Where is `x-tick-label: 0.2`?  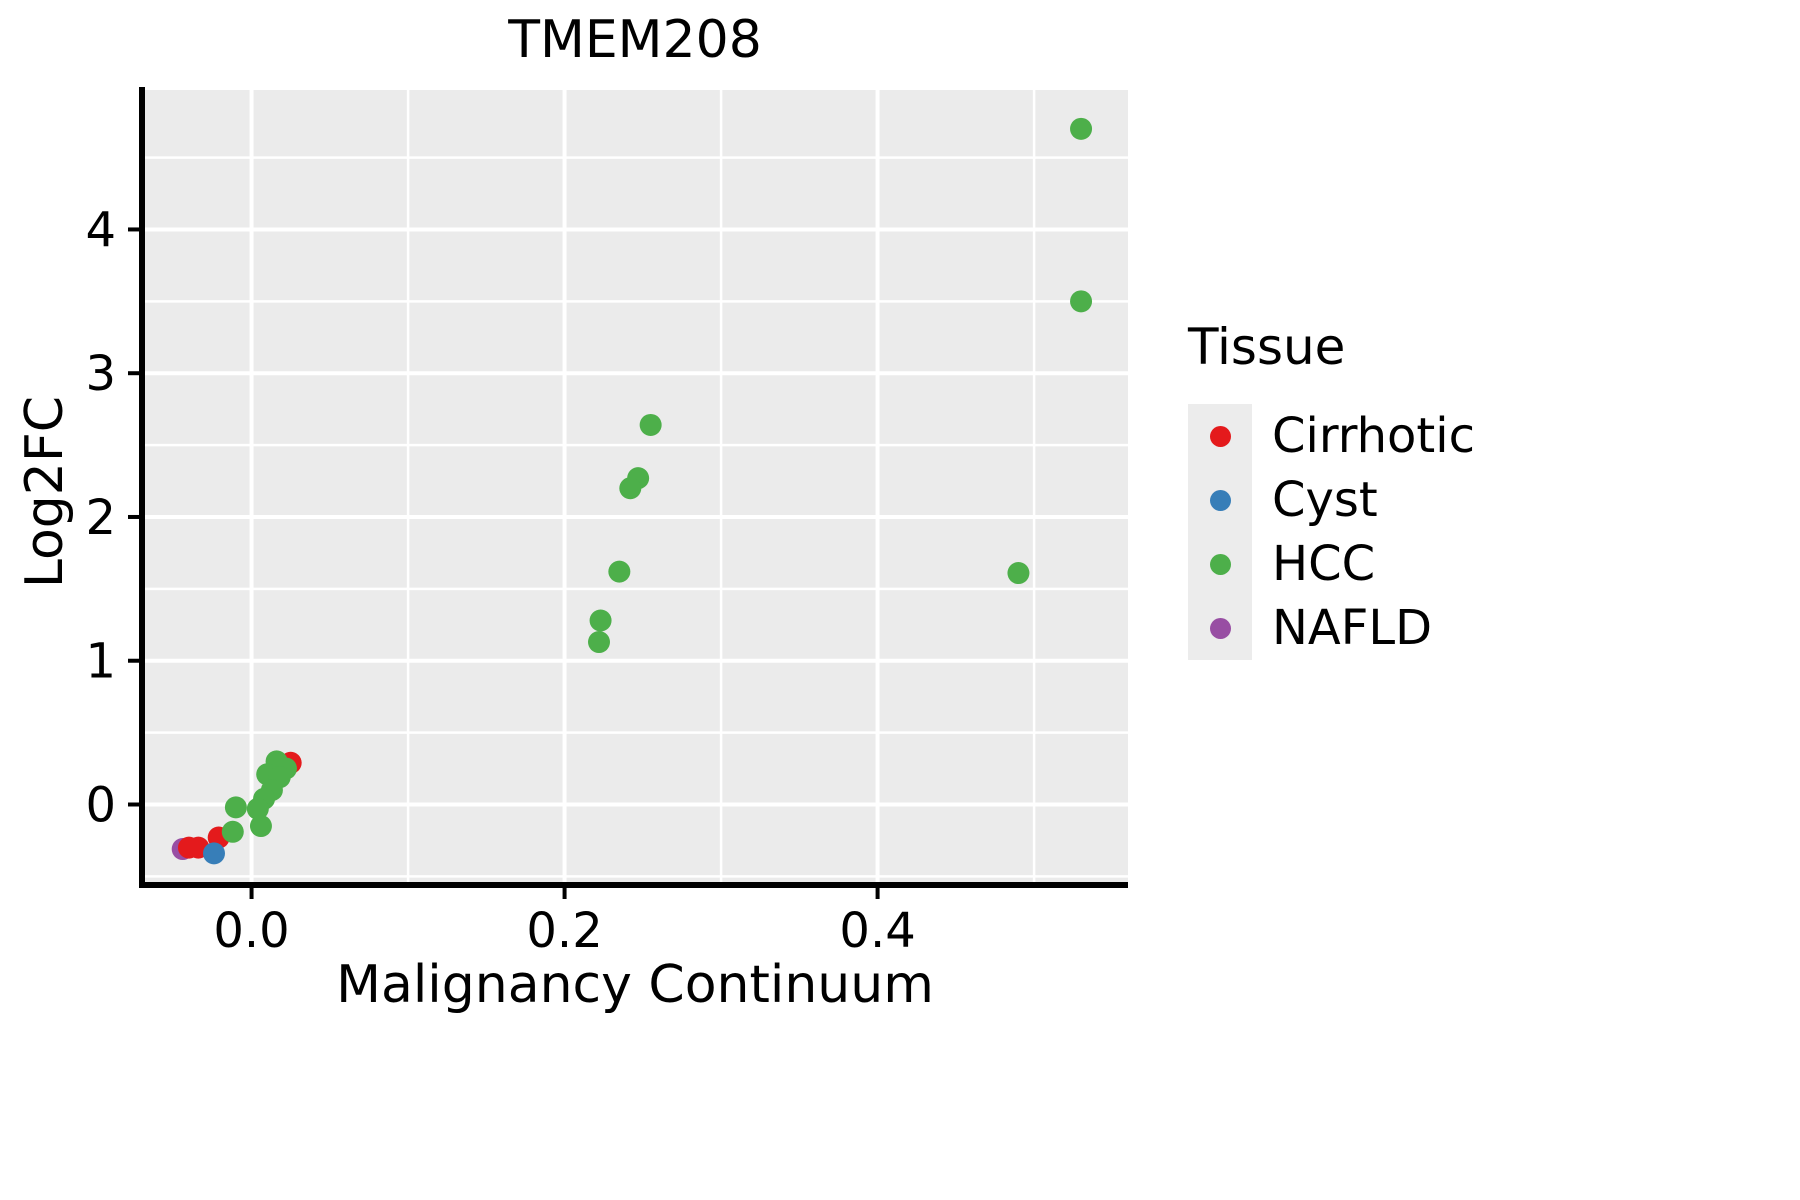 x-tick-label: 0.2 is located at coordinates (564, 931).